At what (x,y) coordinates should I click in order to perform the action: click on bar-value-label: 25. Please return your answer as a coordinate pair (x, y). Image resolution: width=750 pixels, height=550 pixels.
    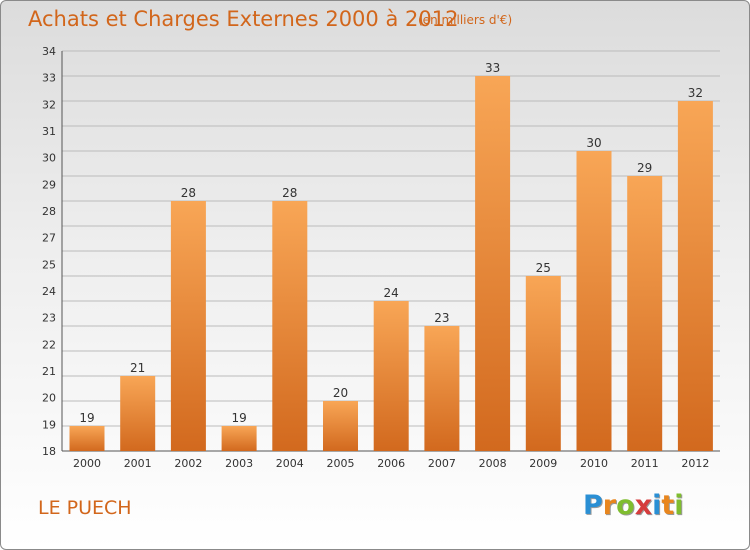
    Looking at the image, I should click on (543, 268).